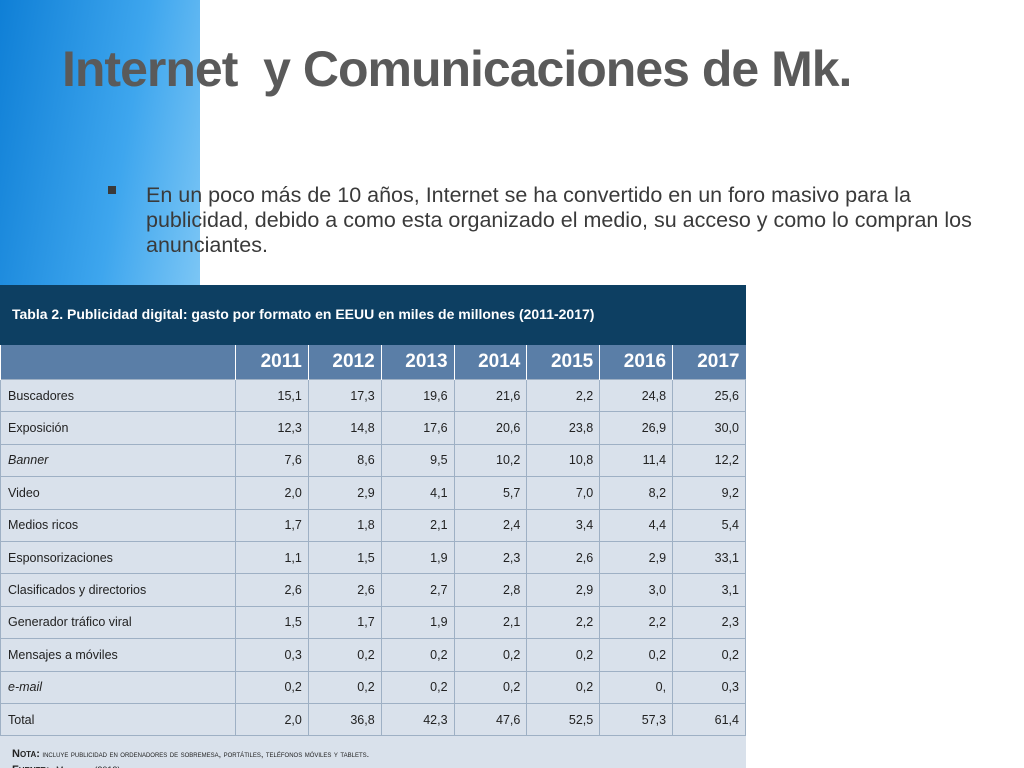  Describe the element at coordinates (272, 460) in the screenshot. I see `cell: 7,6` at that location.